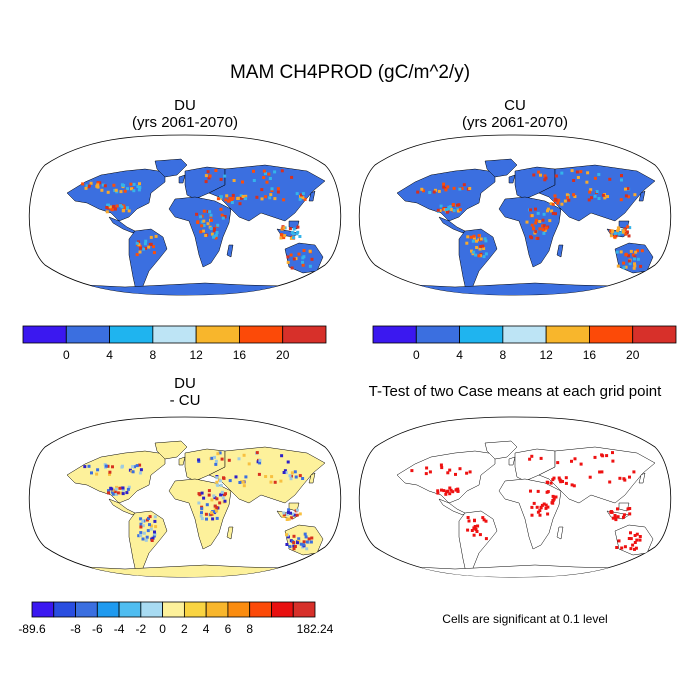 Image resolution: width=700 pixels, height=700 pixels. I want to click on panel-du-title-line1: DU, so click(185, 105).